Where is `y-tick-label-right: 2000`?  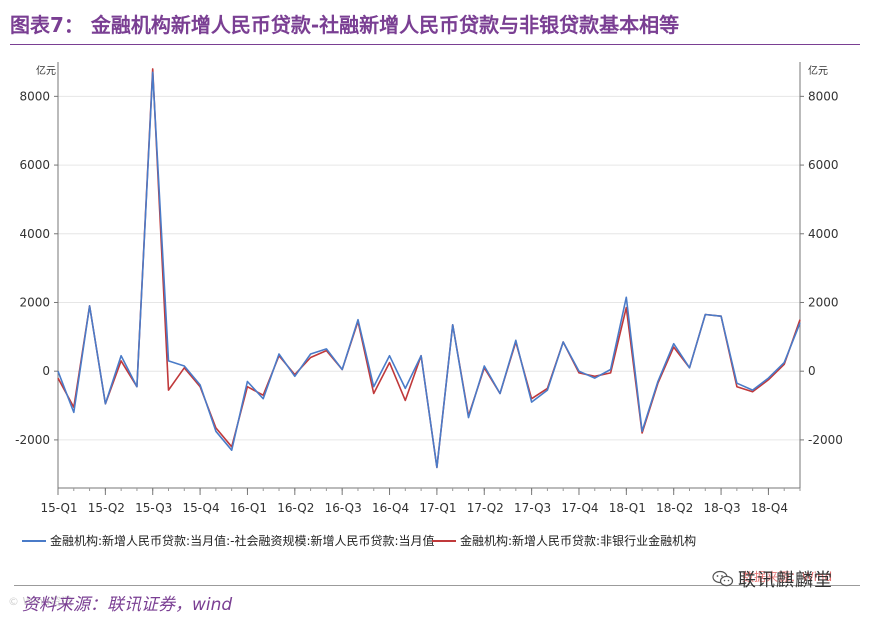 y-tick-label-right: 2000 is located at coordinates (823, 302).